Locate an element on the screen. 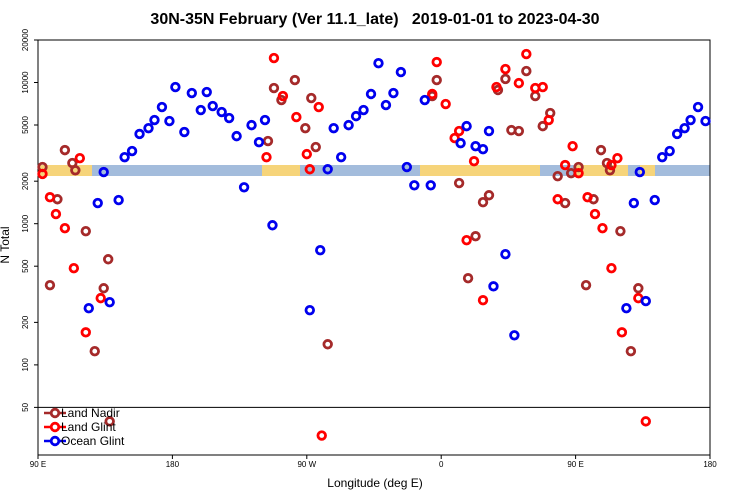  y-tick-label: 5000 is located at coordinates (25, 125).